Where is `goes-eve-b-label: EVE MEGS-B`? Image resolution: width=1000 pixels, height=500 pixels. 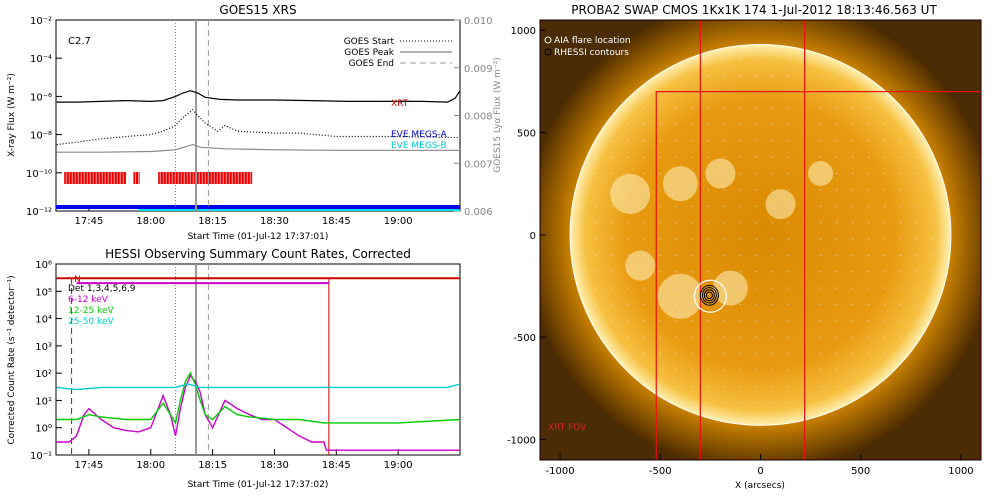
goes-eve-b-label: EVE MEGS-B is located at coordinates (419, 146).